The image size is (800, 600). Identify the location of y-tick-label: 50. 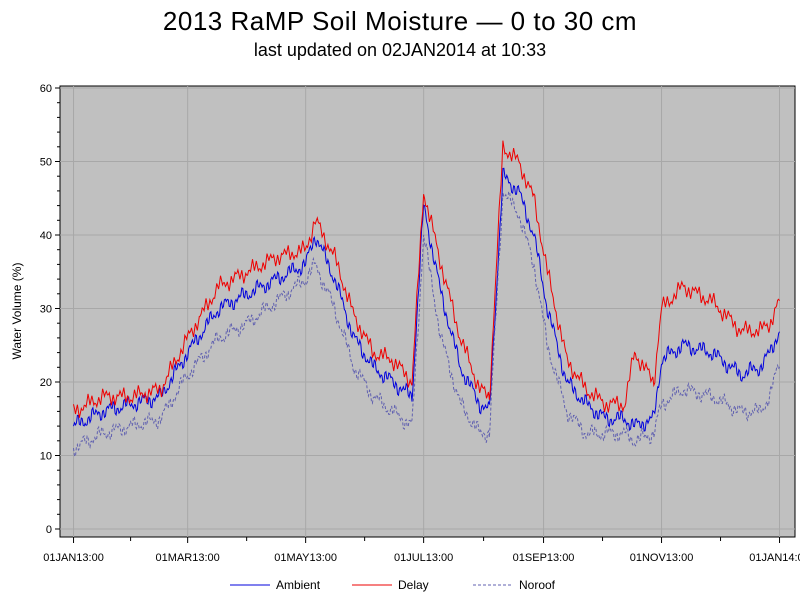
(46, 163).